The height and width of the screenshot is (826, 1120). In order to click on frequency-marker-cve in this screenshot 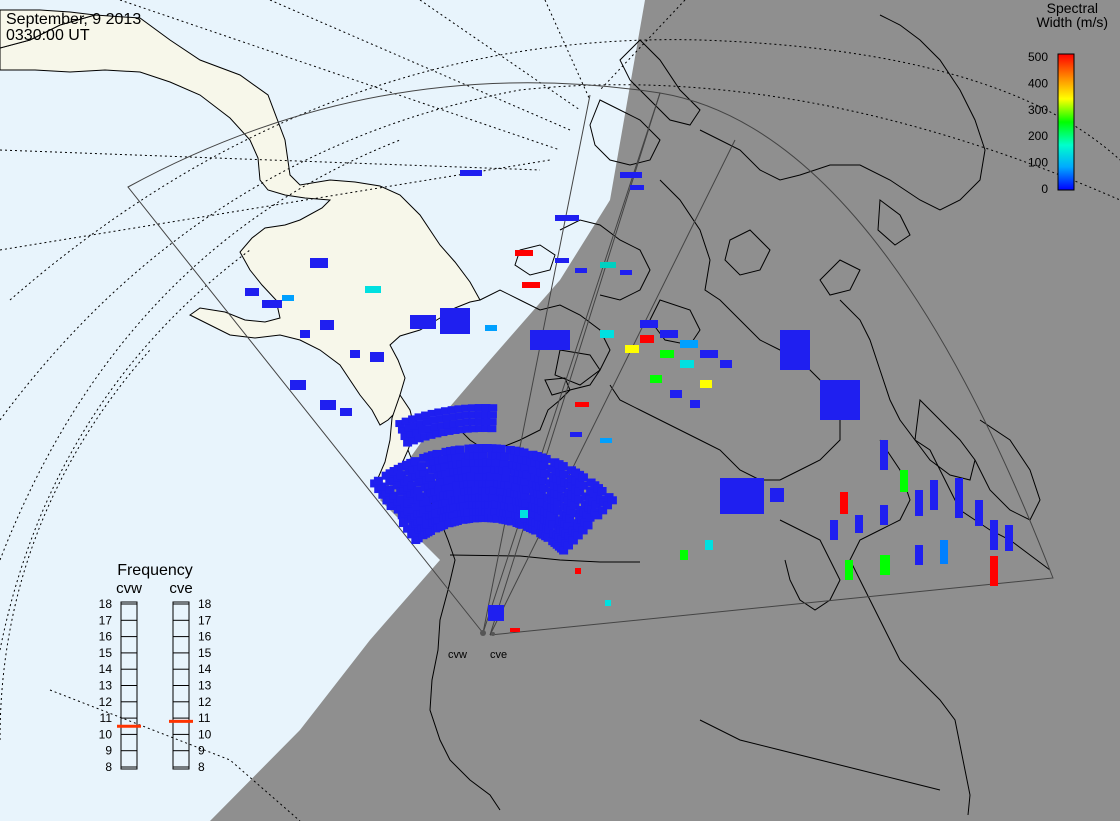, I will do `click(181, 721)`.